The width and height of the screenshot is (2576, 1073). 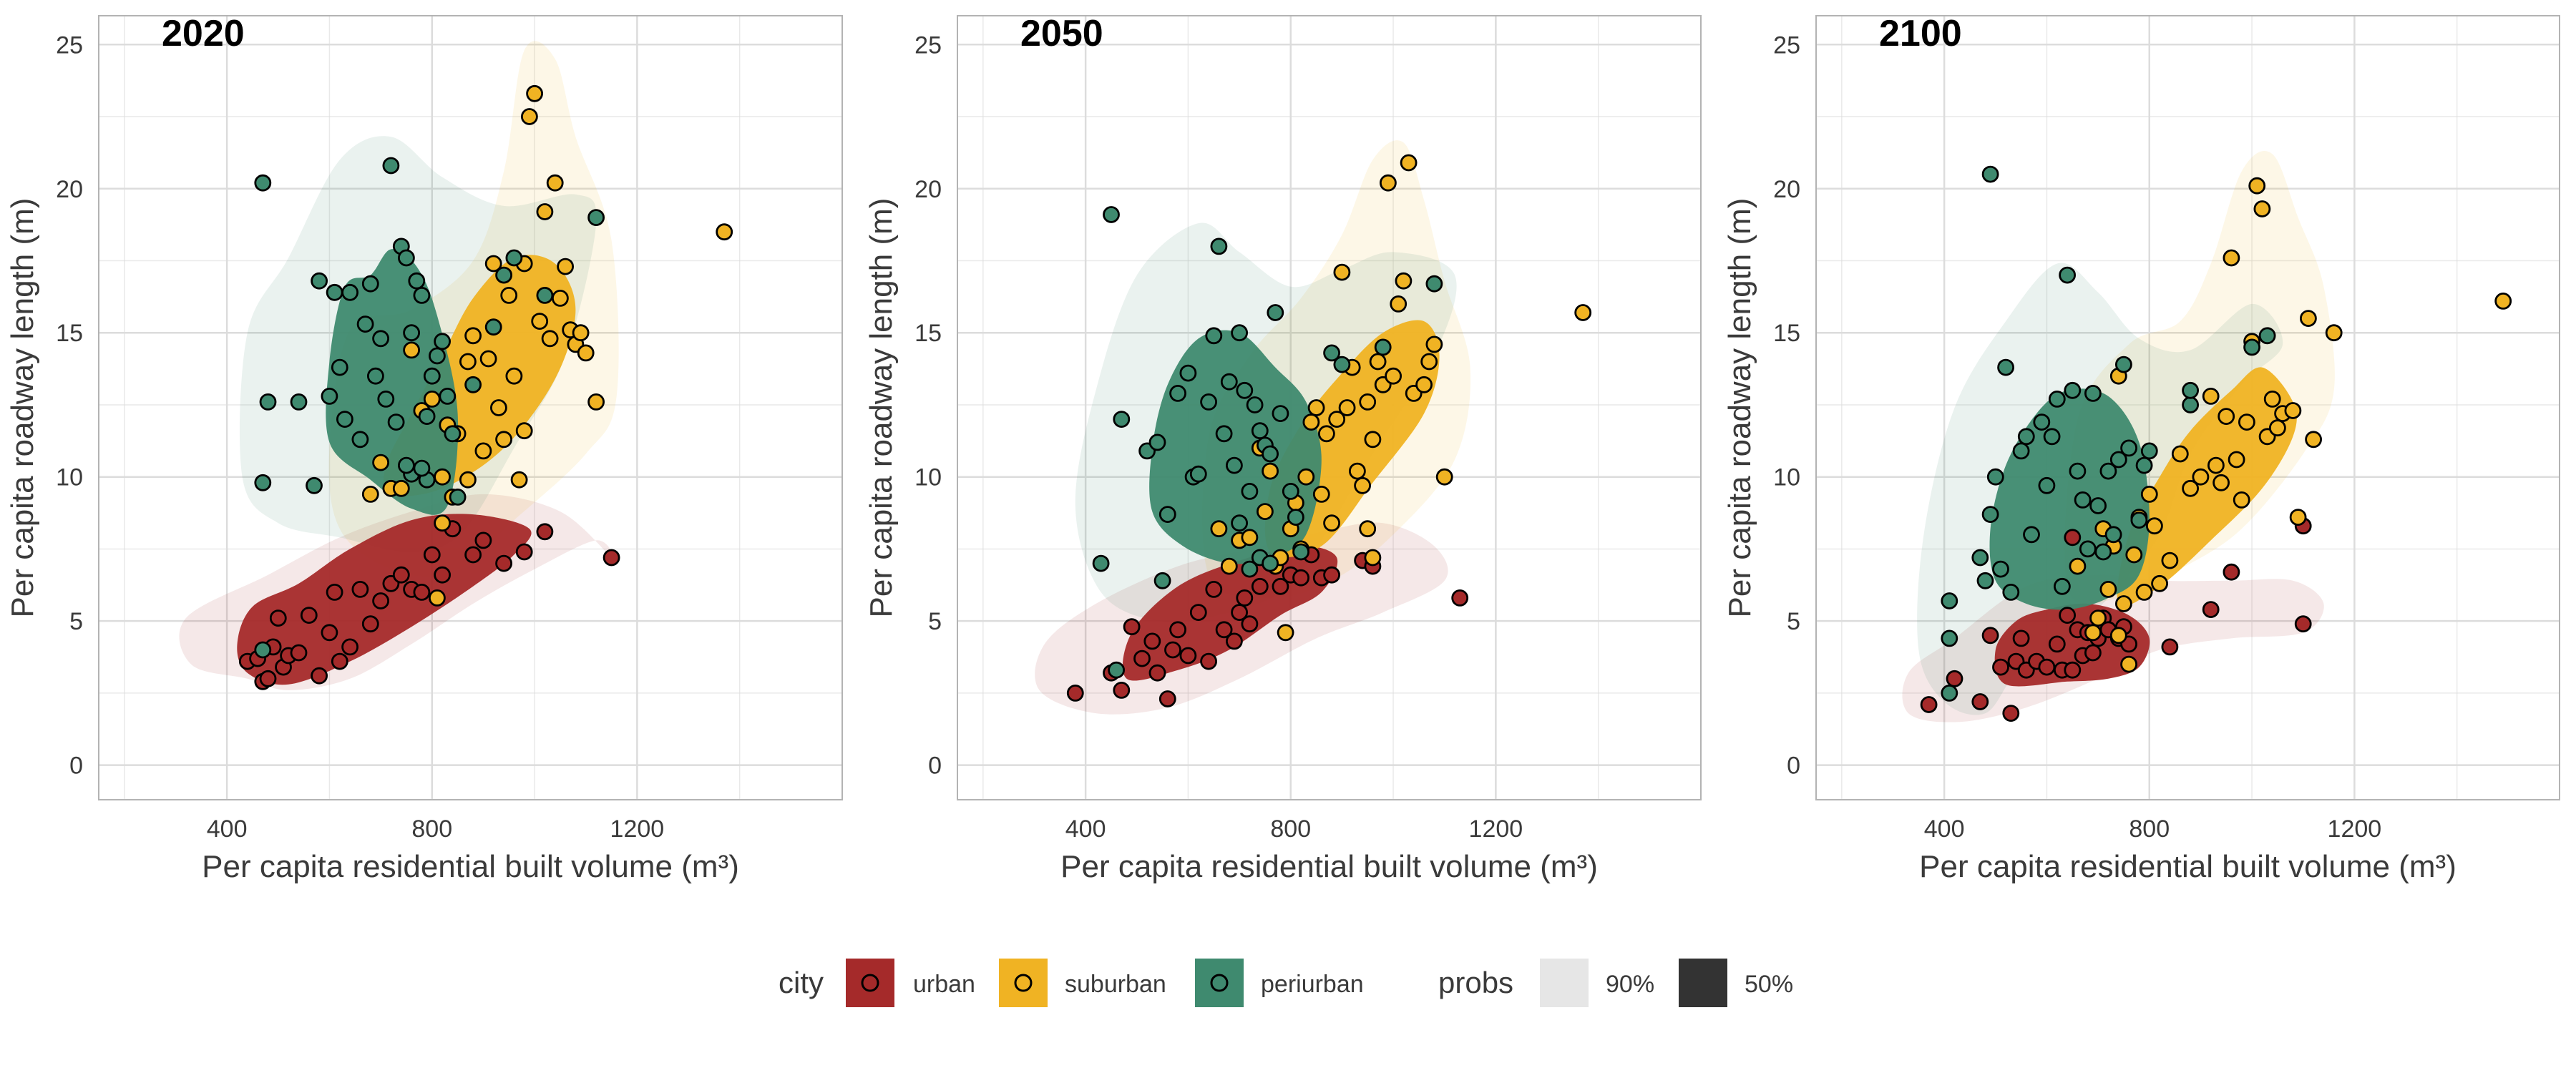 I want to click on x-tick-label: 1200, so click(x=637, y=829).